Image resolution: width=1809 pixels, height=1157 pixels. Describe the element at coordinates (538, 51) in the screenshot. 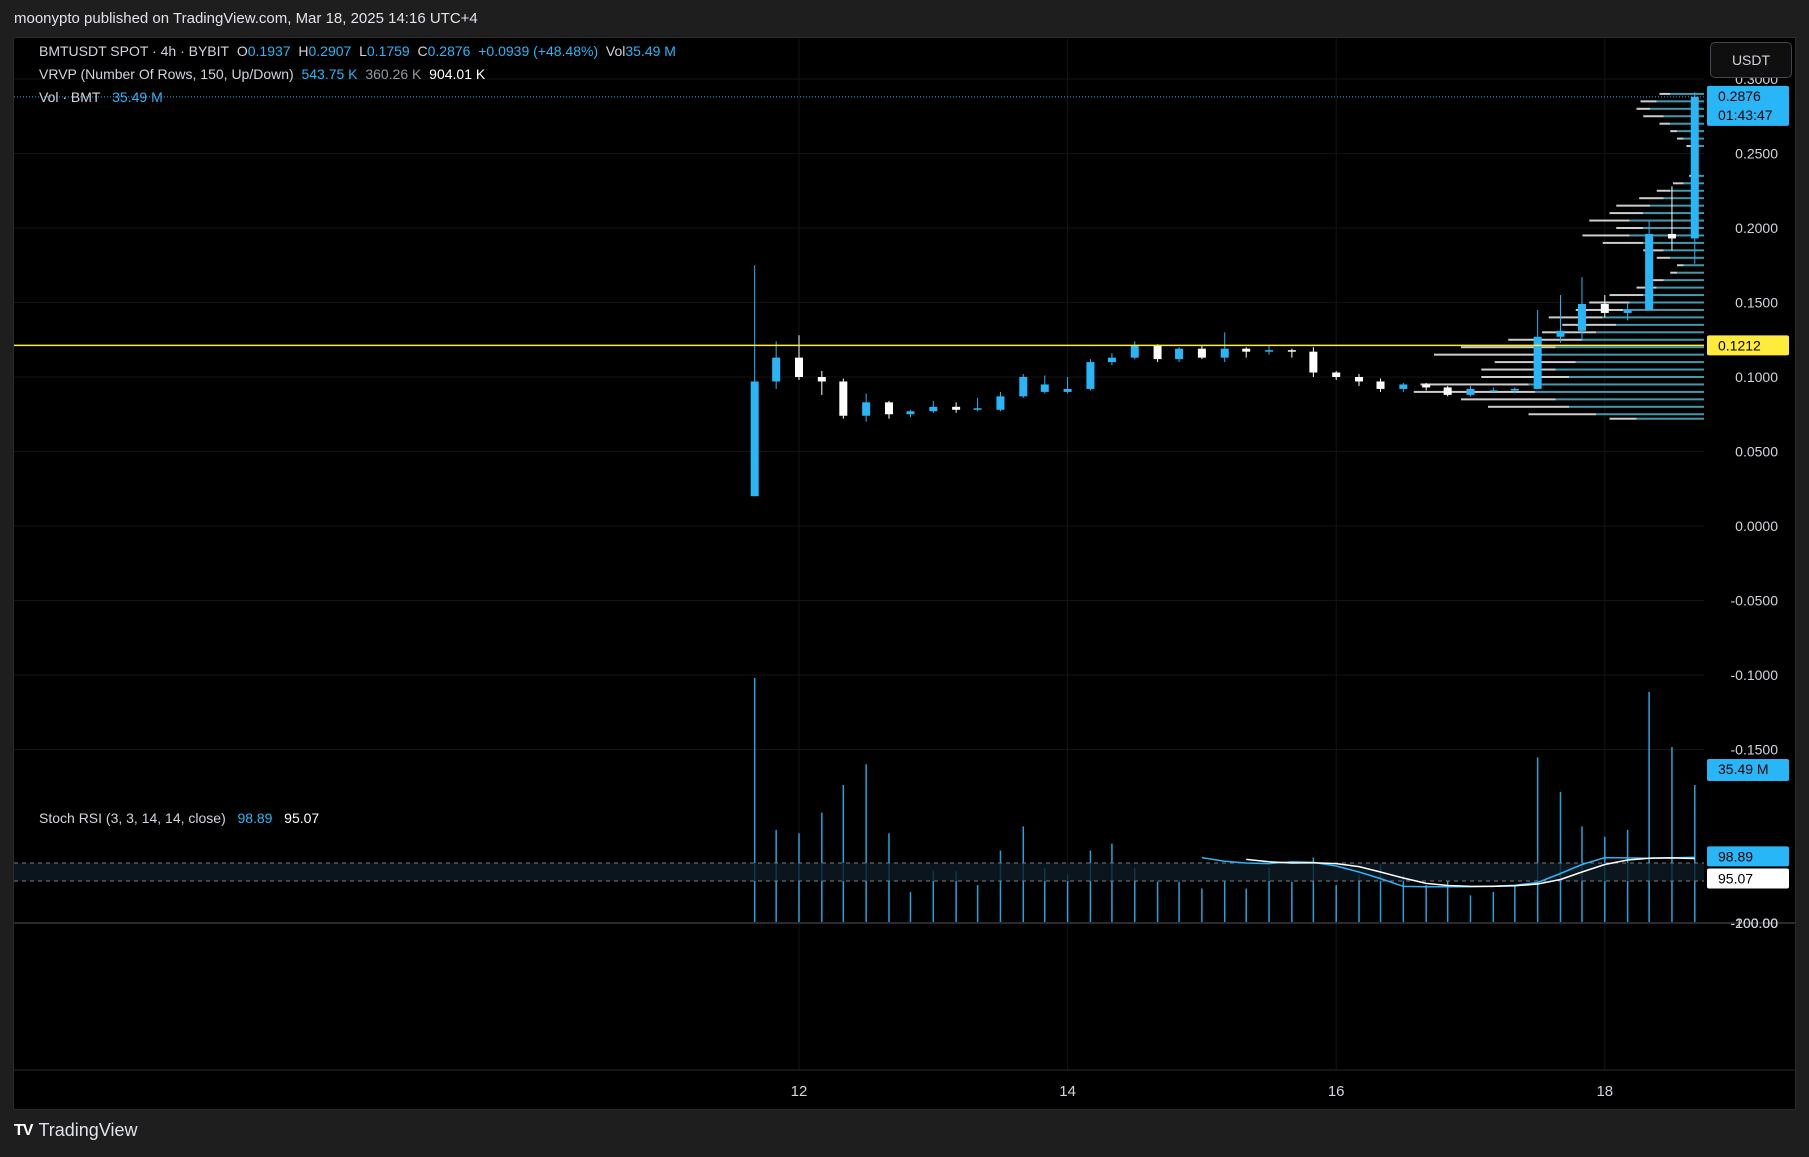

I see `change-value: +0.0939 (+48.48%)` at that location.